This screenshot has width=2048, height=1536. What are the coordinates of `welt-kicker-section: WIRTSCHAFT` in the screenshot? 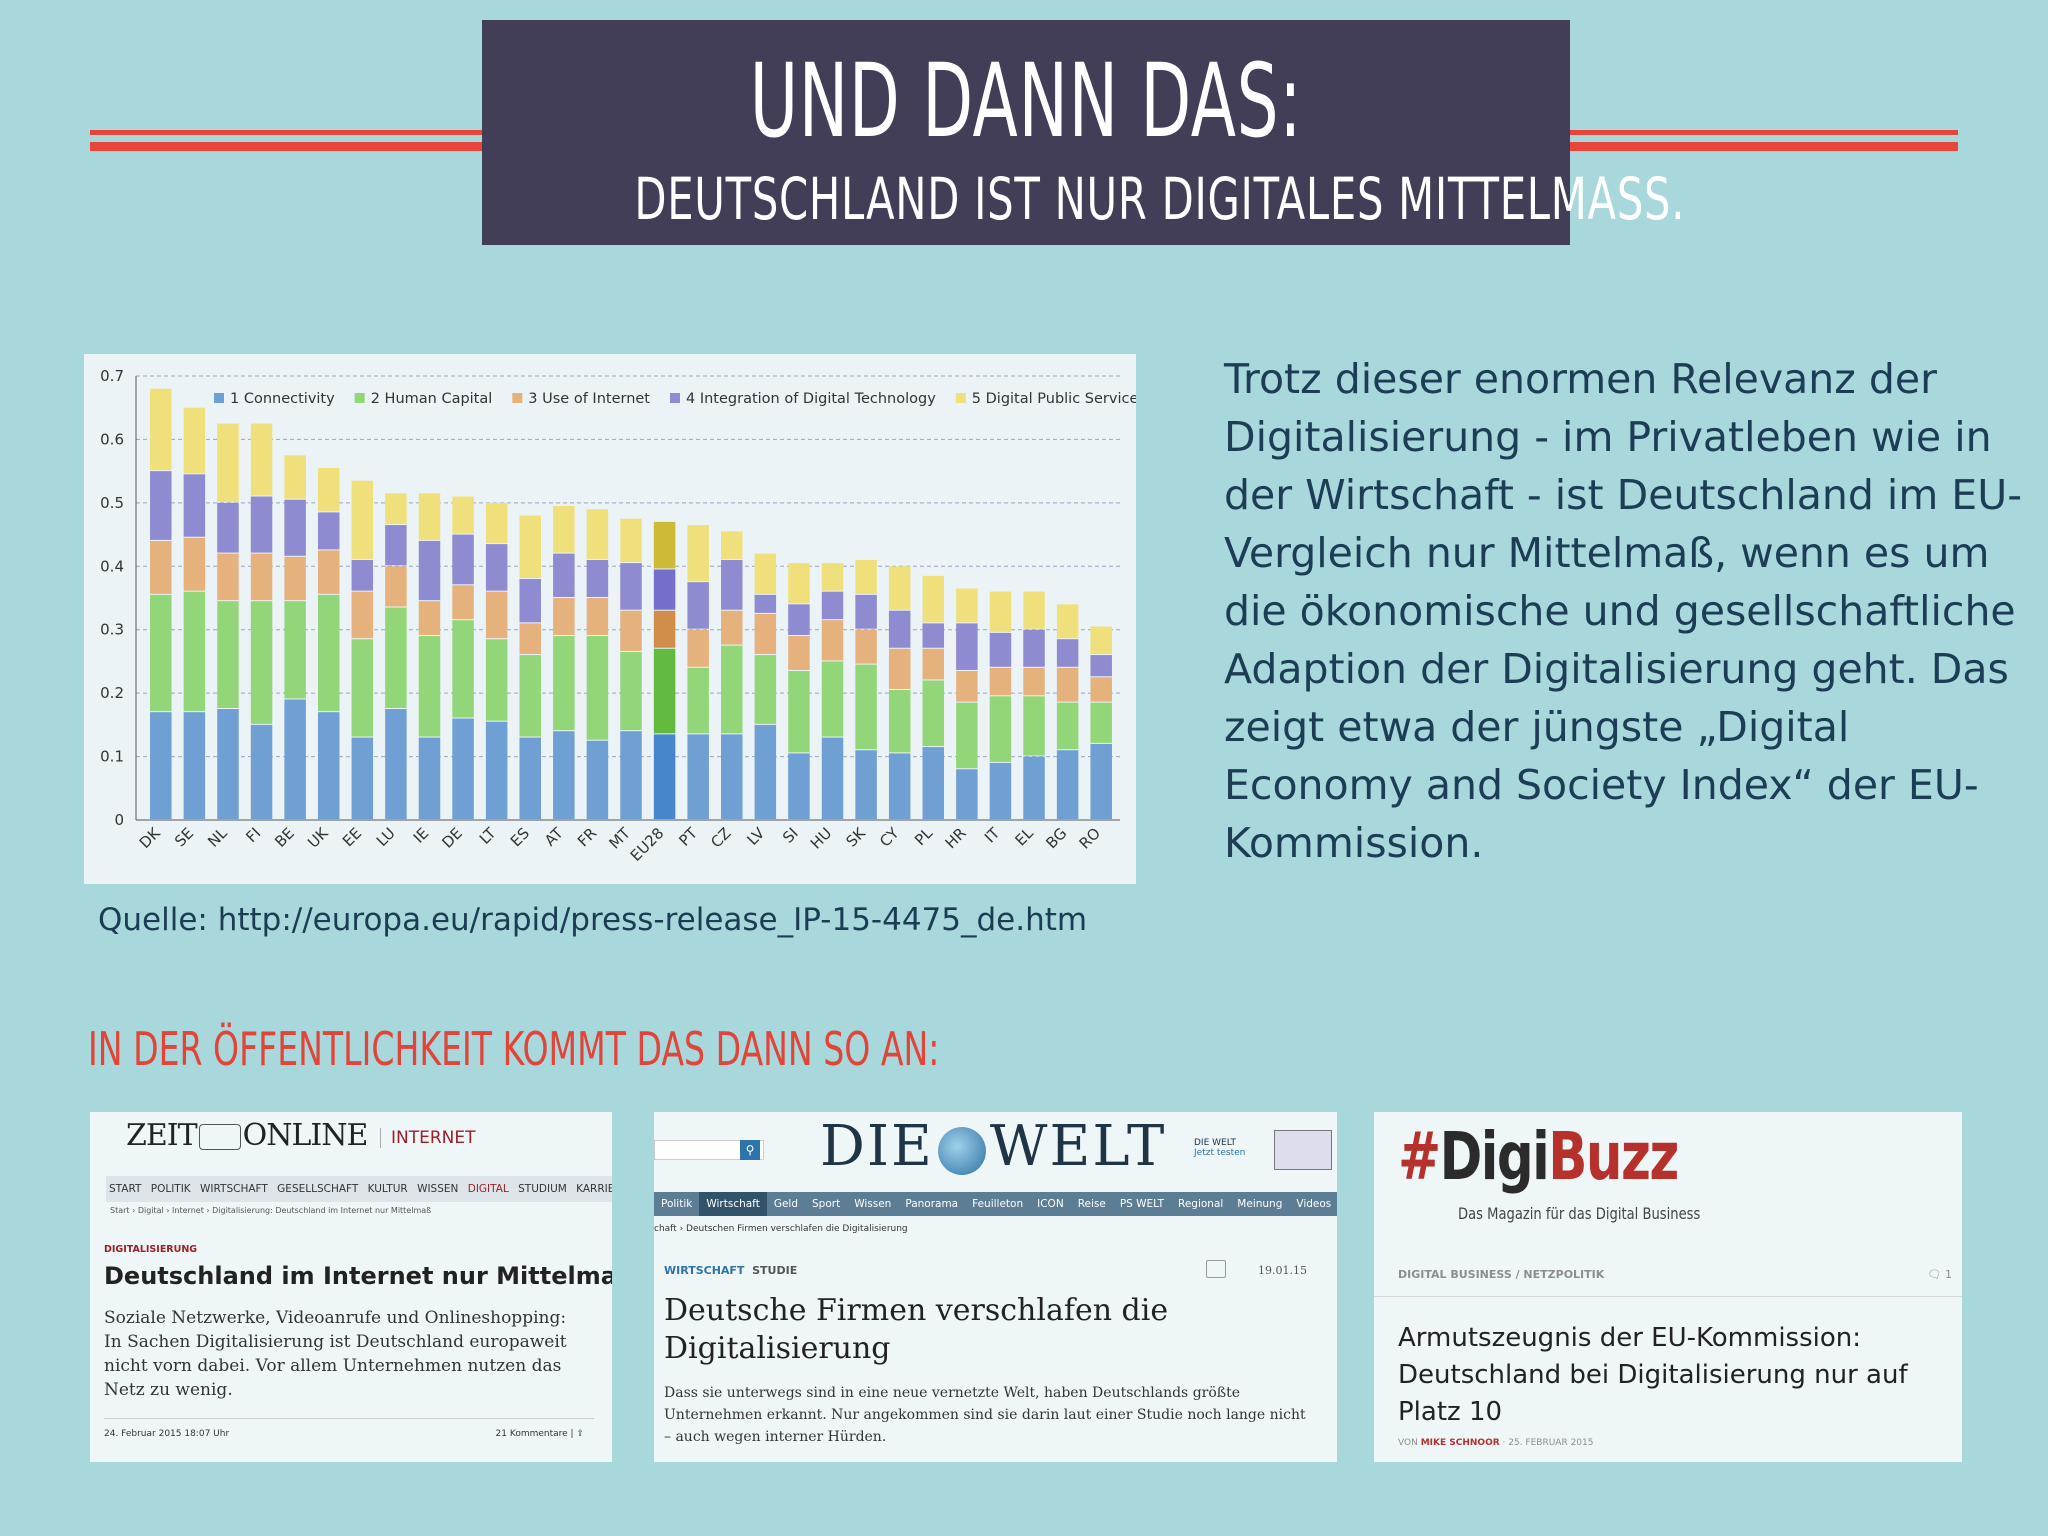 It's located at (704, 1270).